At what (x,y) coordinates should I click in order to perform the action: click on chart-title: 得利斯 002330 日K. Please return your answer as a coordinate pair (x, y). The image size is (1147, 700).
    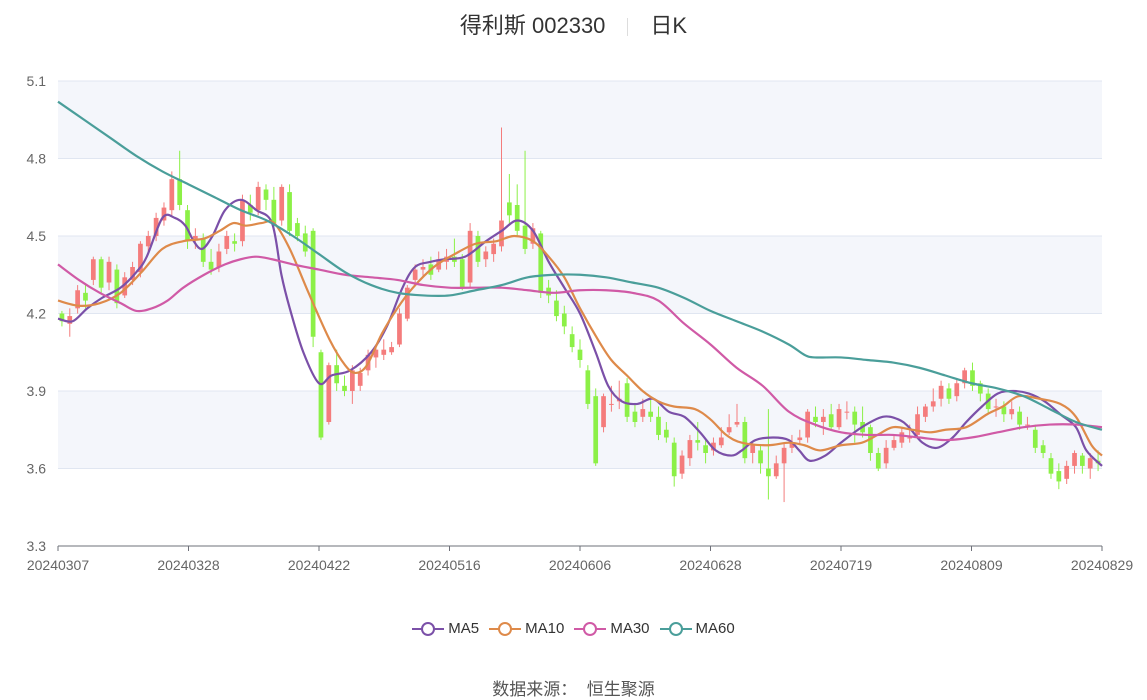
    Looking at the image, I should click on (573, 24).